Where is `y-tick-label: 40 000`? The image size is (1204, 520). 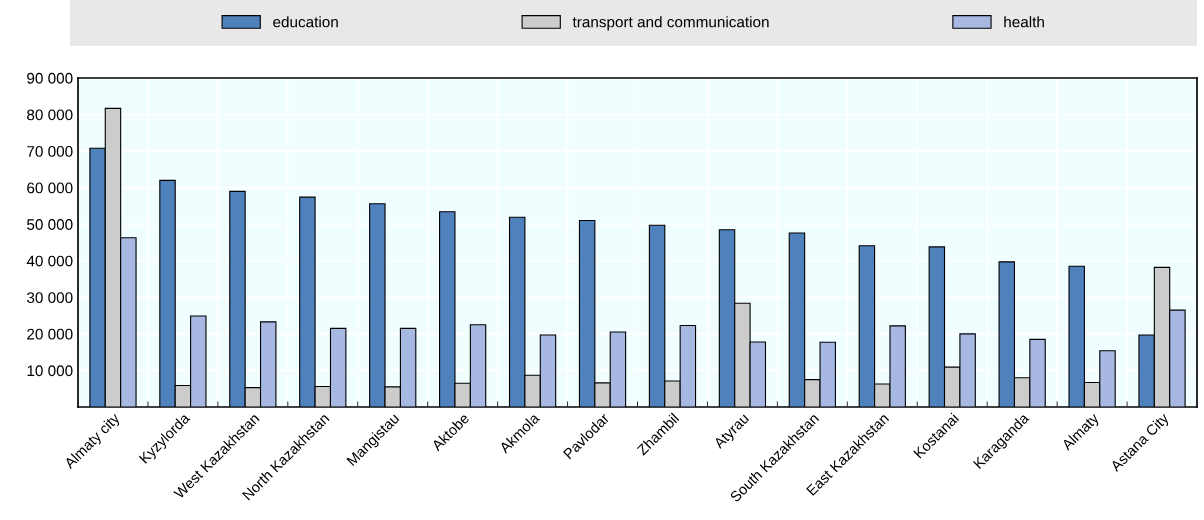 y-tick-label: 40 000 is located at coordinates (49, 261).